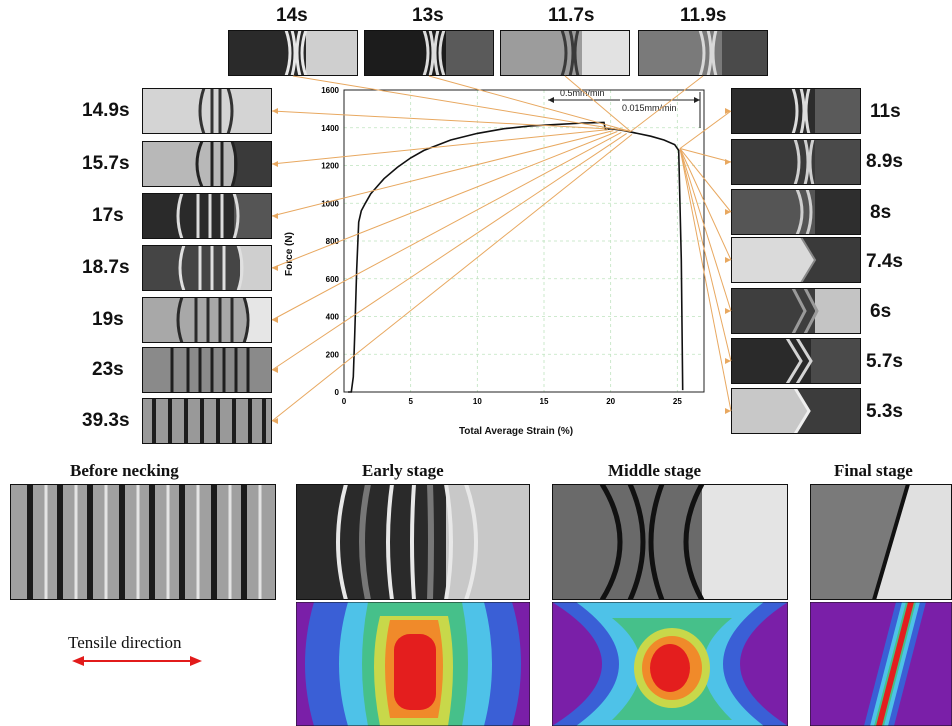 The width and height of the screenshot is (952, 726). What do you see at coordinates (884, 361) in the screenshot?
I see `right-frame-label-6: 5.7s` at bounding box center [884, 361].